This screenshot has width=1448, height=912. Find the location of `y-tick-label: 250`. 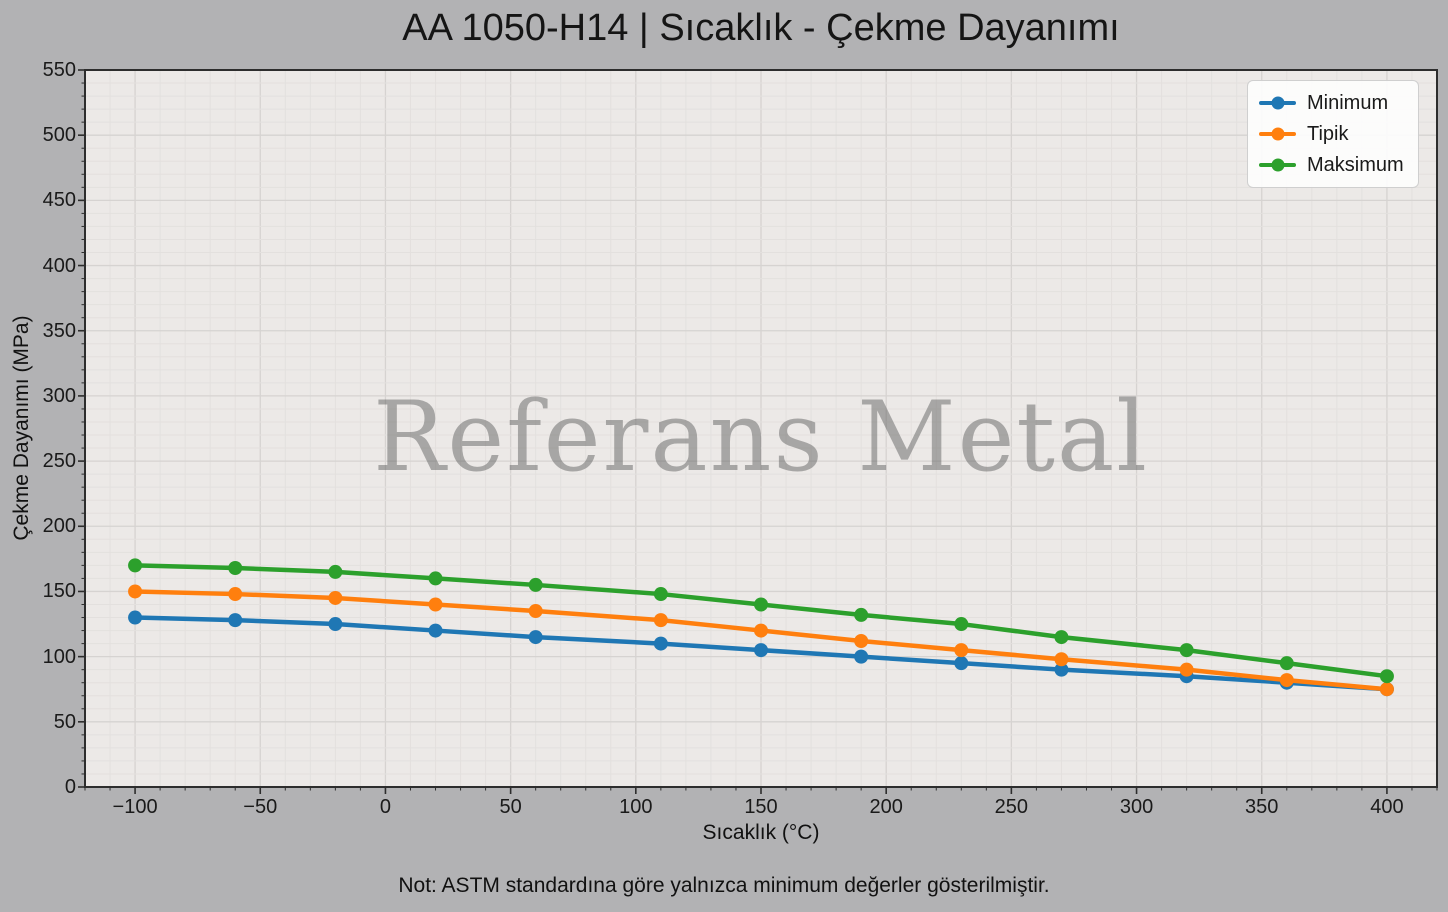

y-tick-label: 250 is located at coordinates (59, 461).